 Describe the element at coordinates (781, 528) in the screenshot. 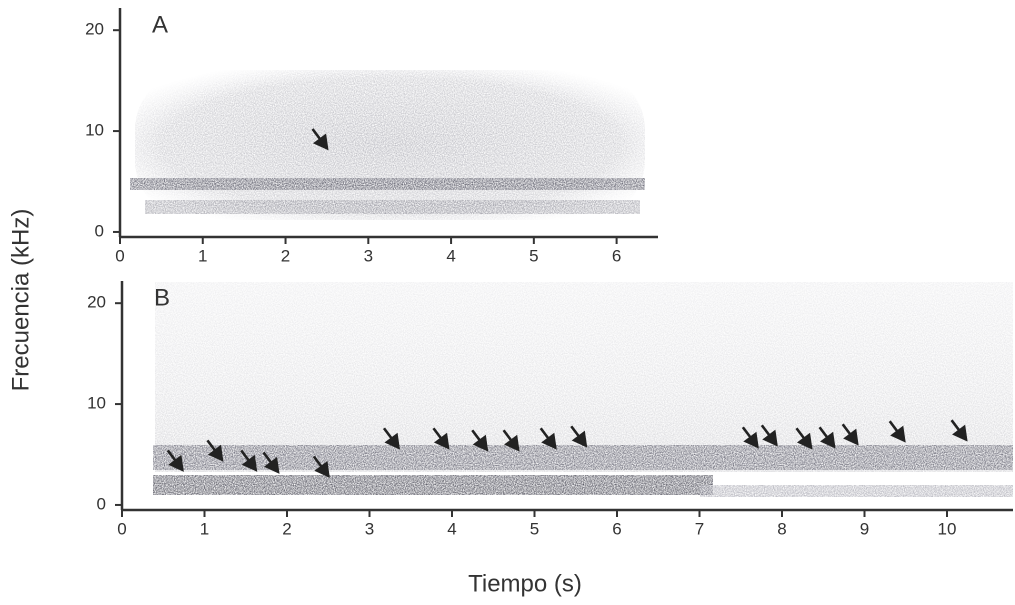

I see `x-tick-label: 8` at that location.